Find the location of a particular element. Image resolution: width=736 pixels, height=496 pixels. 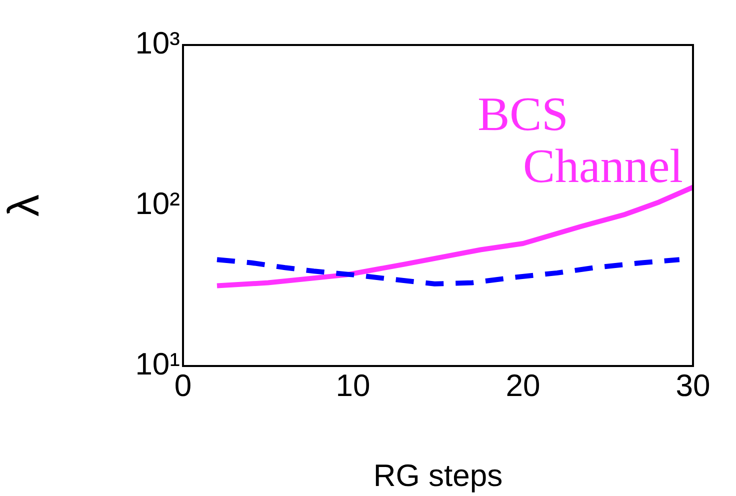

x-tick-label: 10 is located at coordinates (353, 386).